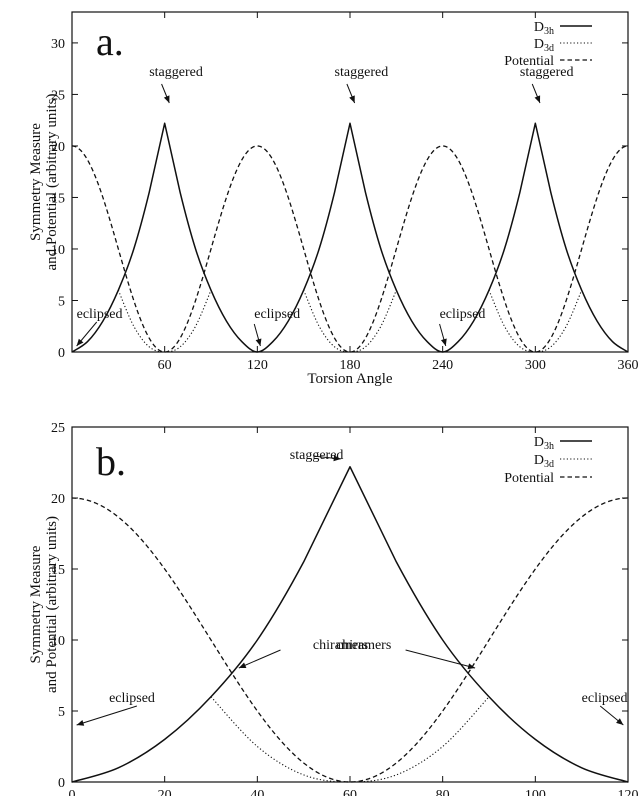  Describe the element at coordinates (110, 41) in the screenshot. I see `panel-label: a.` at that location.